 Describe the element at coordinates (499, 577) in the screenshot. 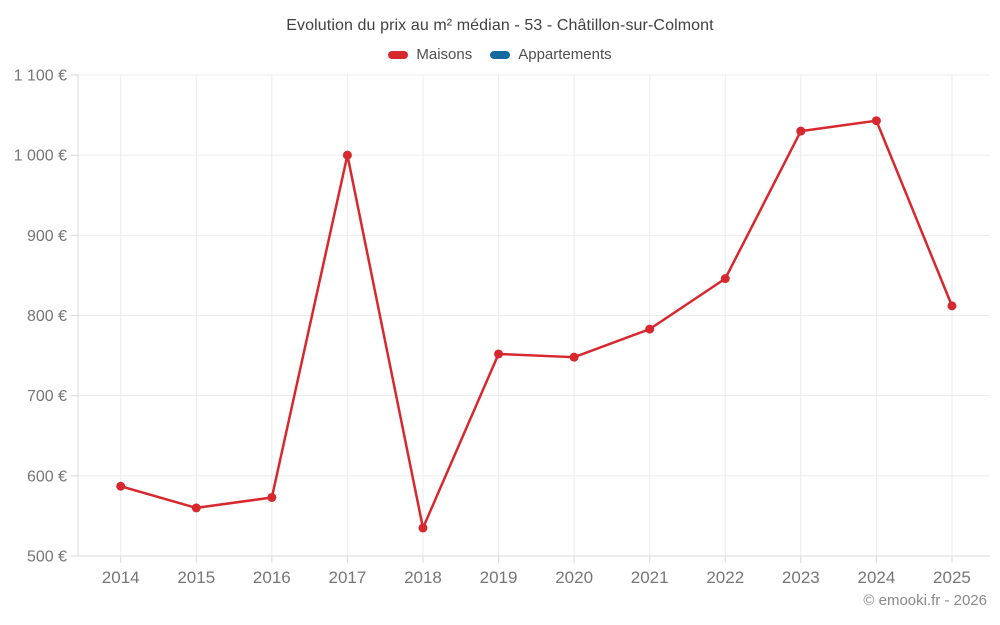

I see `x-tick-label: 2019` at that location.